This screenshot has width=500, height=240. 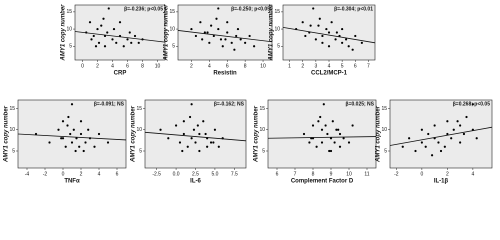 I want to click on x-tick-label: 6, so click(x=127, y=66).